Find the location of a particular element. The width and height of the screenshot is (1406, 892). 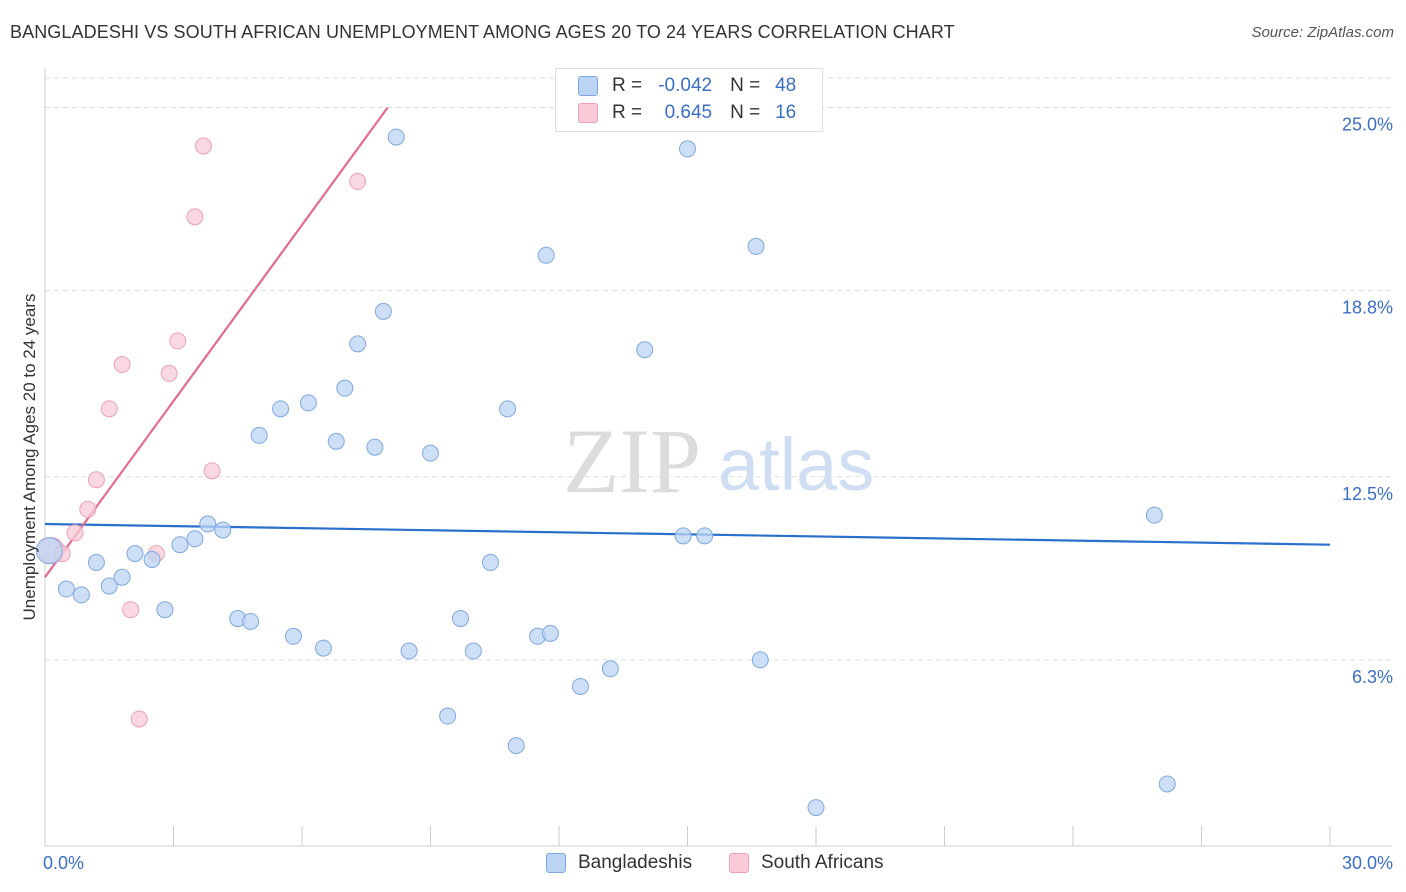

watermark-atlas: atlas is located at coordinates (796, 464).